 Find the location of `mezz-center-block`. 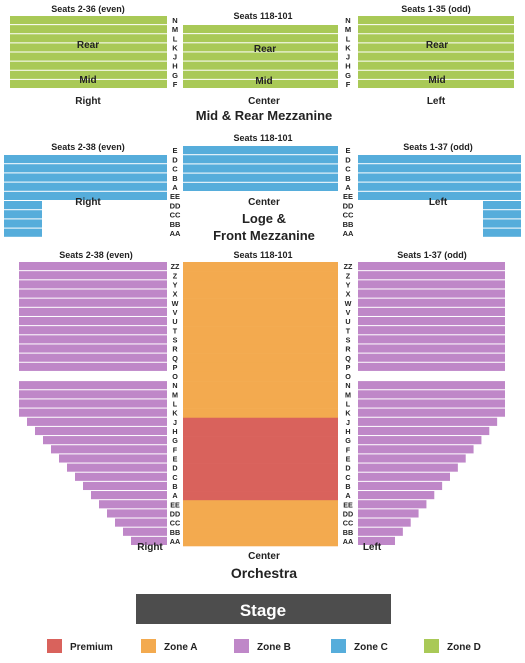

mezz-center-block is located at coordinates (260, 56).